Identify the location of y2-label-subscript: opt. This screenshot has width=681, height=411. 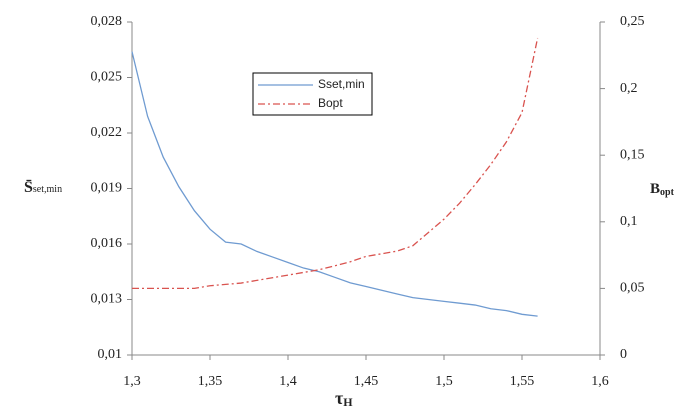
(667, 192).